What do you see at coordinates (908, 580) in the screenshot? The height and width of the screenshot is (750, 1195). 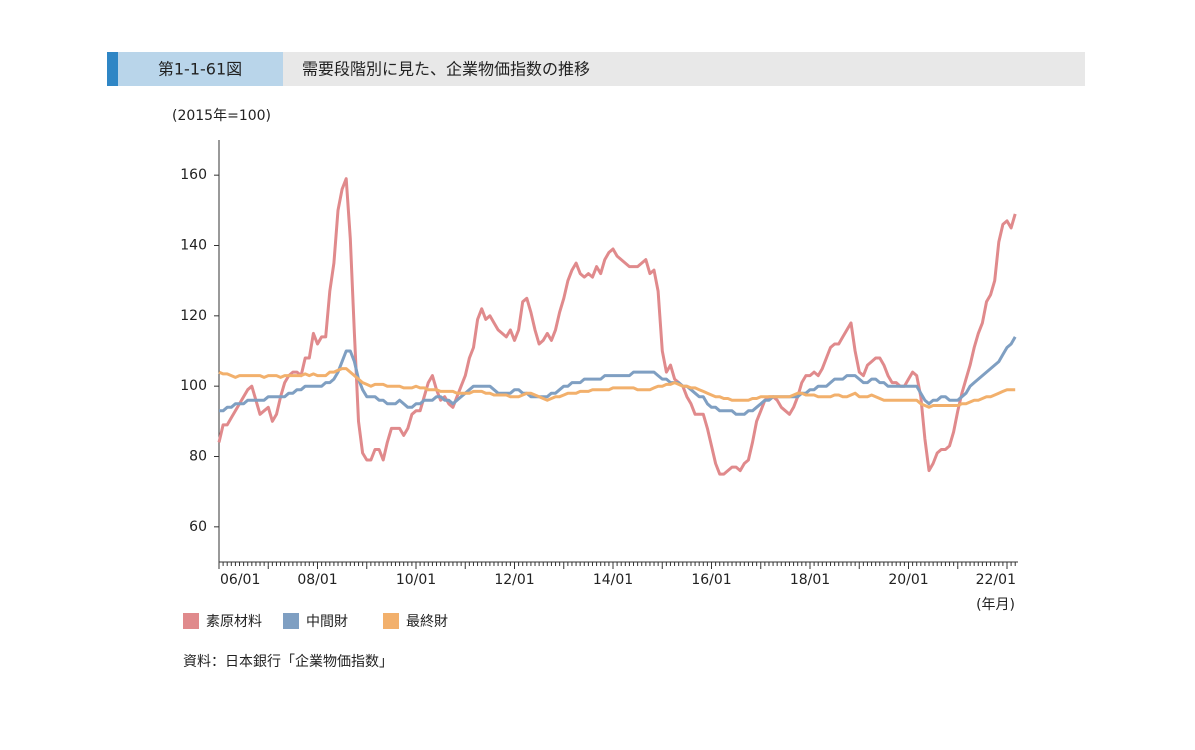 I see `x-tick-label: 20/01` at bounding box center [908, 580].